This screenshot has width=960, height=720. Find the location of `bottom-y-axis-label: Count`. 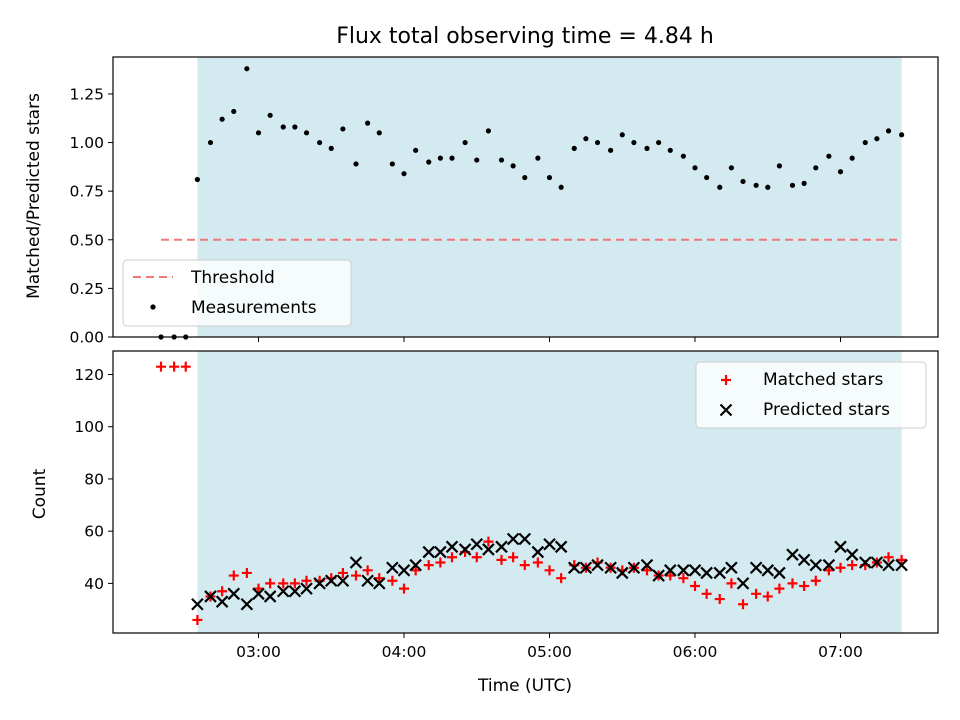

bottom-y-axis-label: Count is located at coordinates (40, 493).